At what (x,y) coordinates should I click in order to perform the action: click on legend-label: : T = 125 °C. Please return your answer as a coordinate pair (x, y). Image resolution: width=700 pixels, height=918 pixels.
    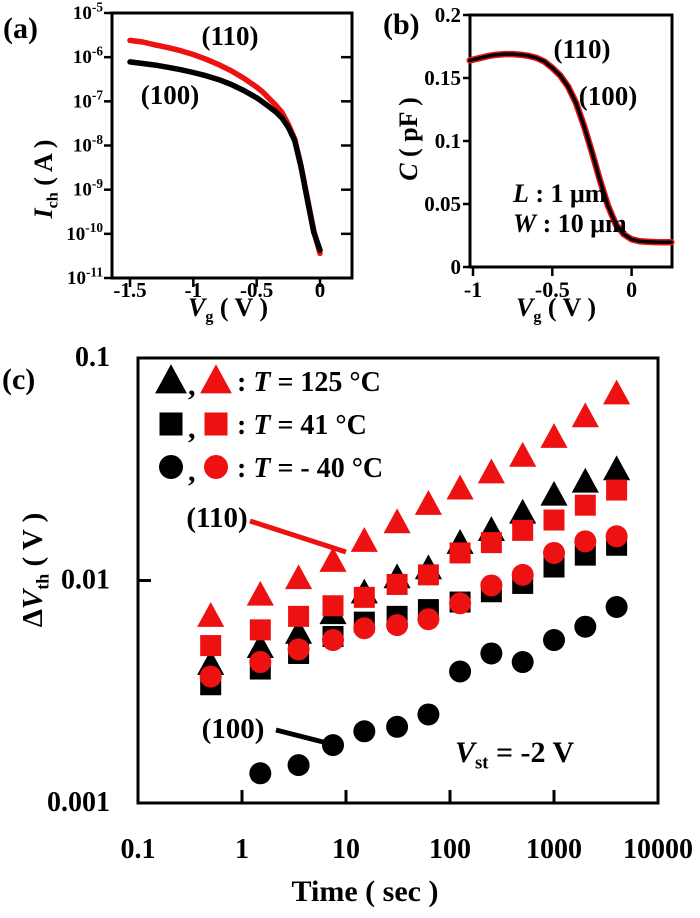
    Looking at the image, I should click on (309, 382).